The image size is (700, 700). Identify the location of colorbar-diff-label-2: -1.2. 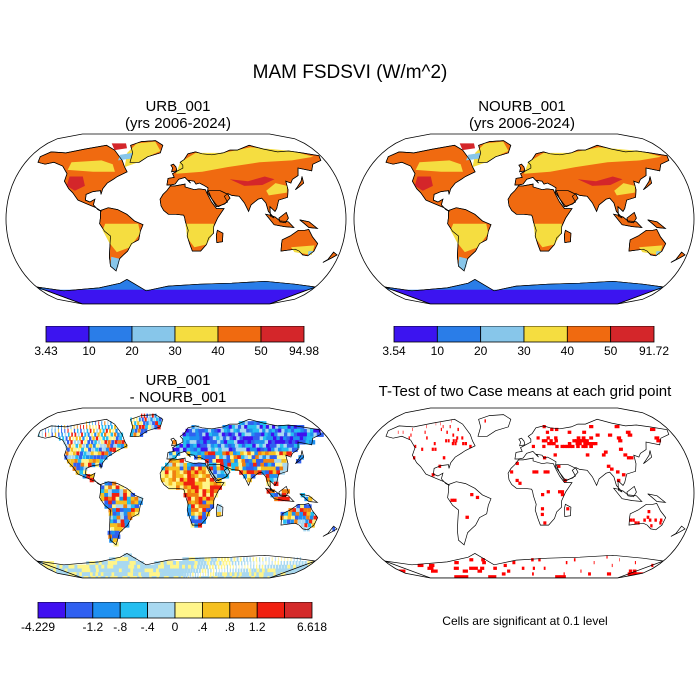
(92, 627).